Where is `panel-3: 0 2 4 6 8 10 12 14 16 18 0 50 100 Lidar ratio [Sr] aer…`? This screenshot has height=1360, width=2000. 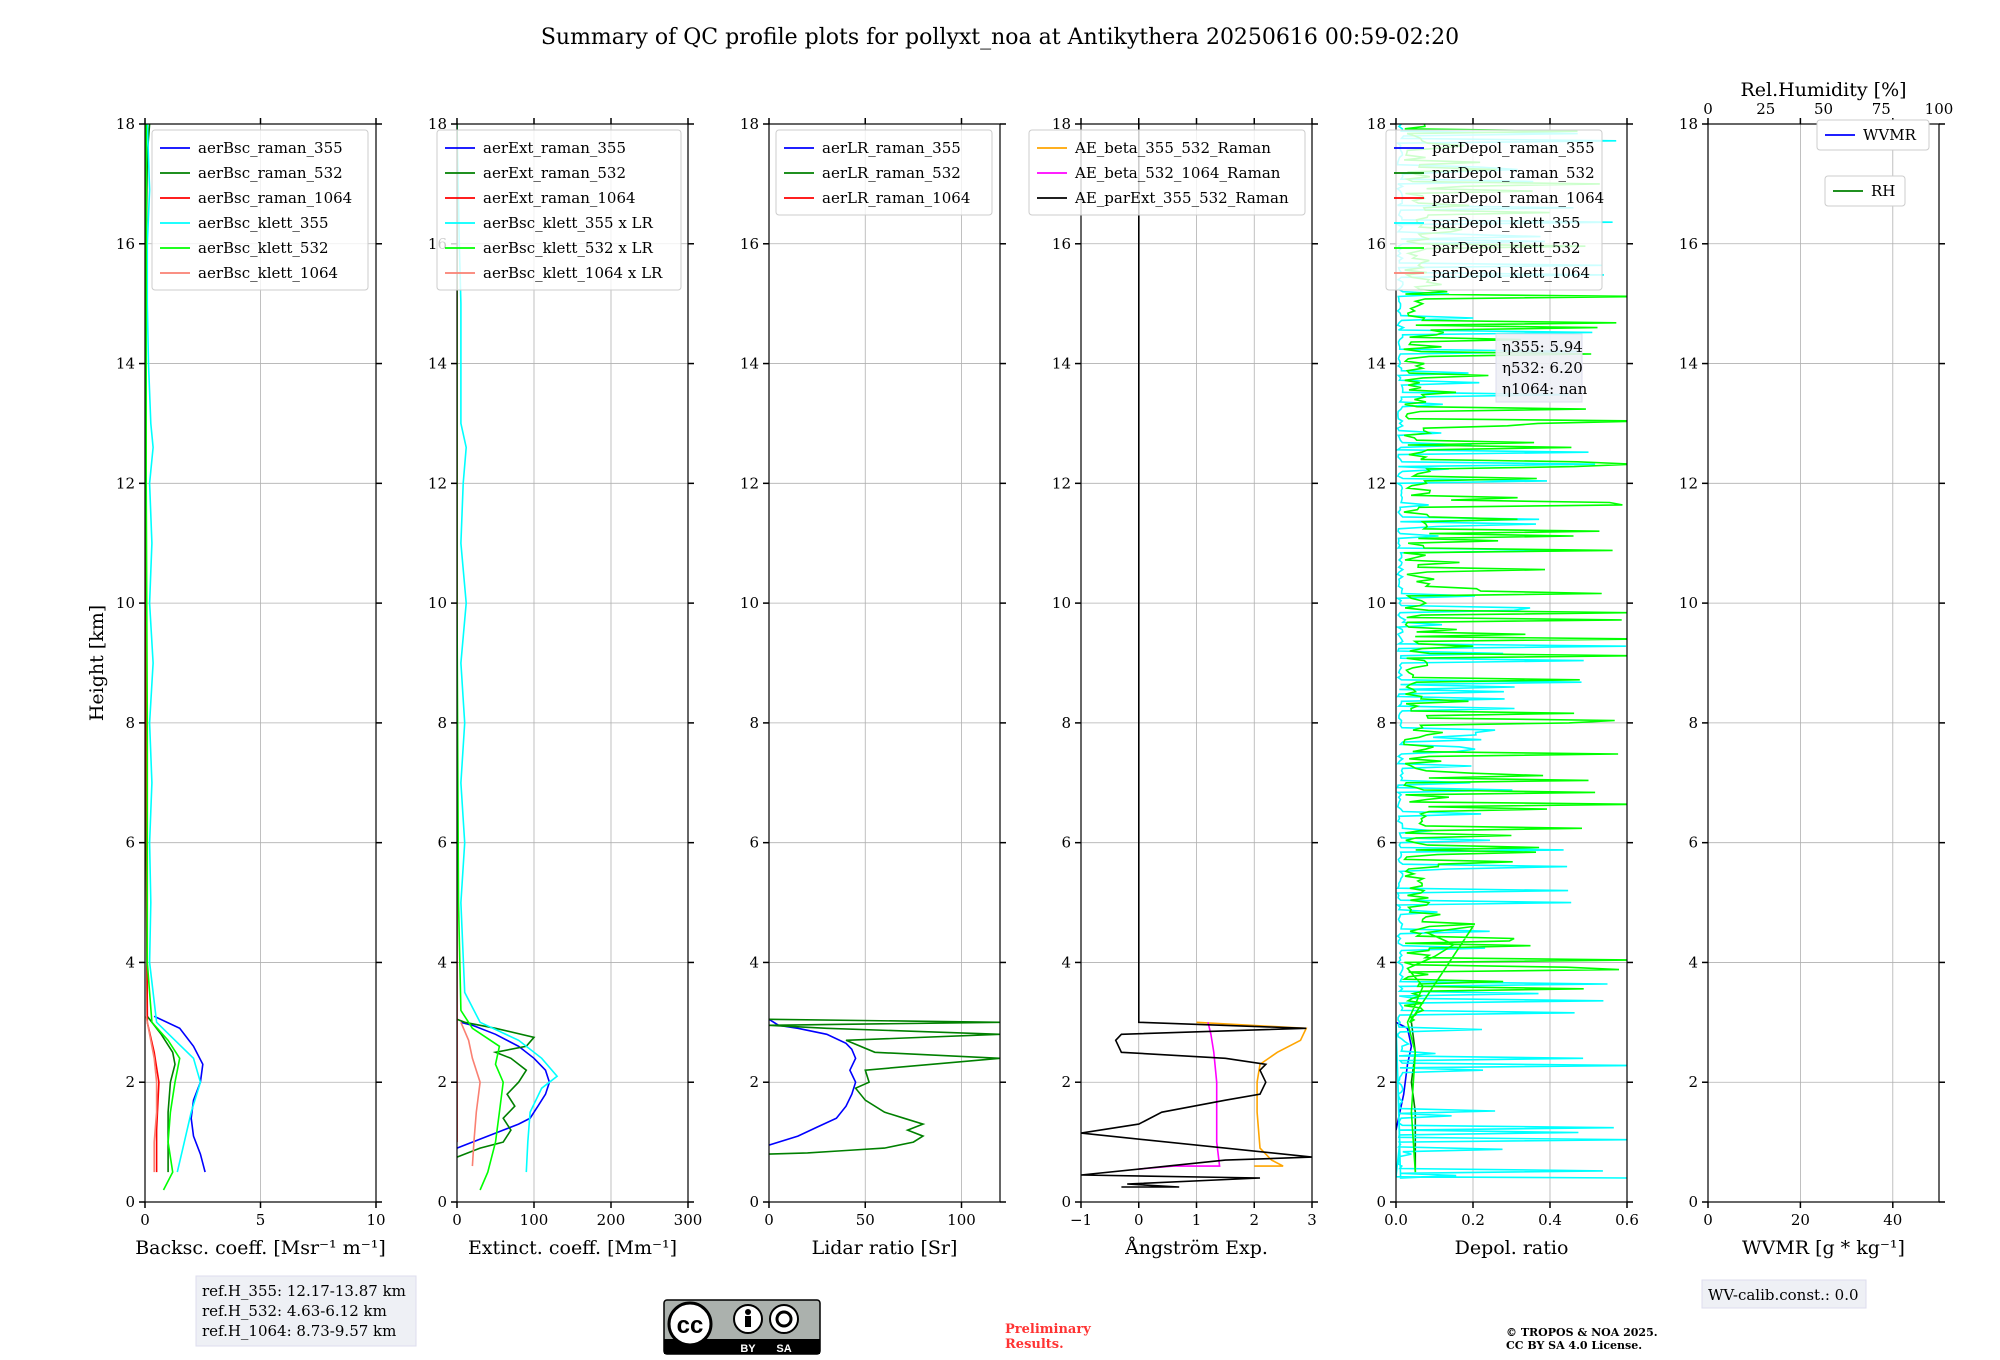 panel-3: 0 2 4 6 8 10 12 14 16 18 0 50 100 Lidar ratio [Sr] aer… is located at coordinates (873, 687).